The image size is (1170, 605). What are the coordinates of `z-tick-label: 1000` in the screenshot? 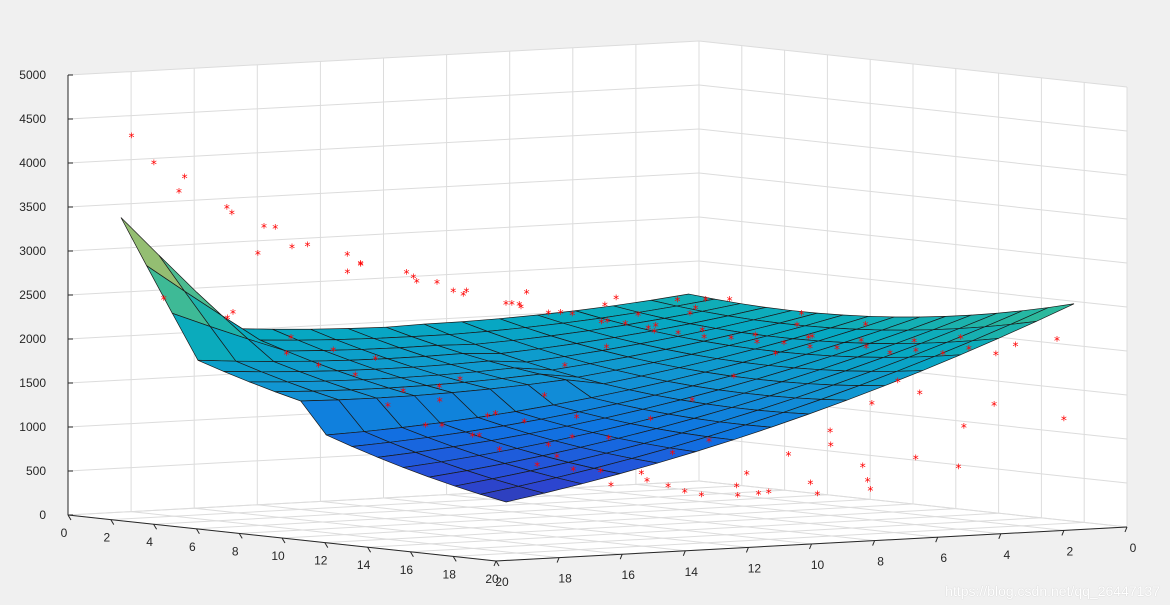 It's located at (32, 427).